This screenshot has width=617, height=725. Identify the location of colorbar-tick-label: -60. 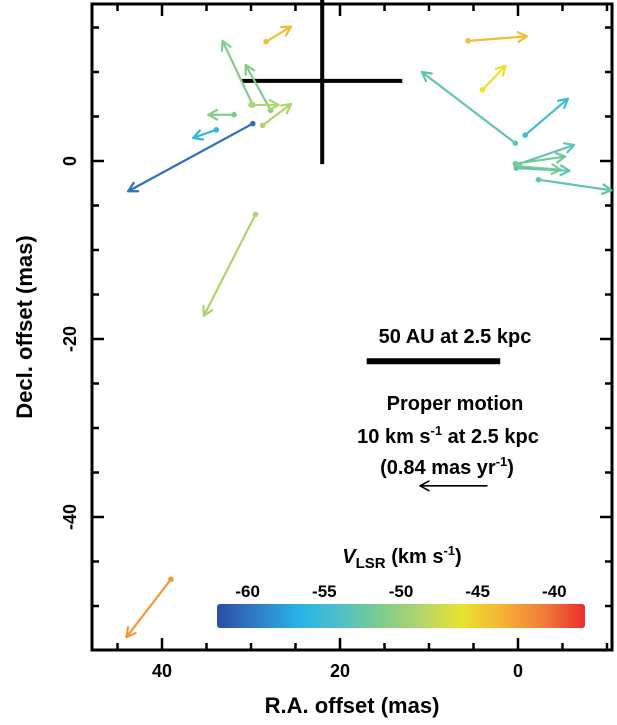
(247, 591).